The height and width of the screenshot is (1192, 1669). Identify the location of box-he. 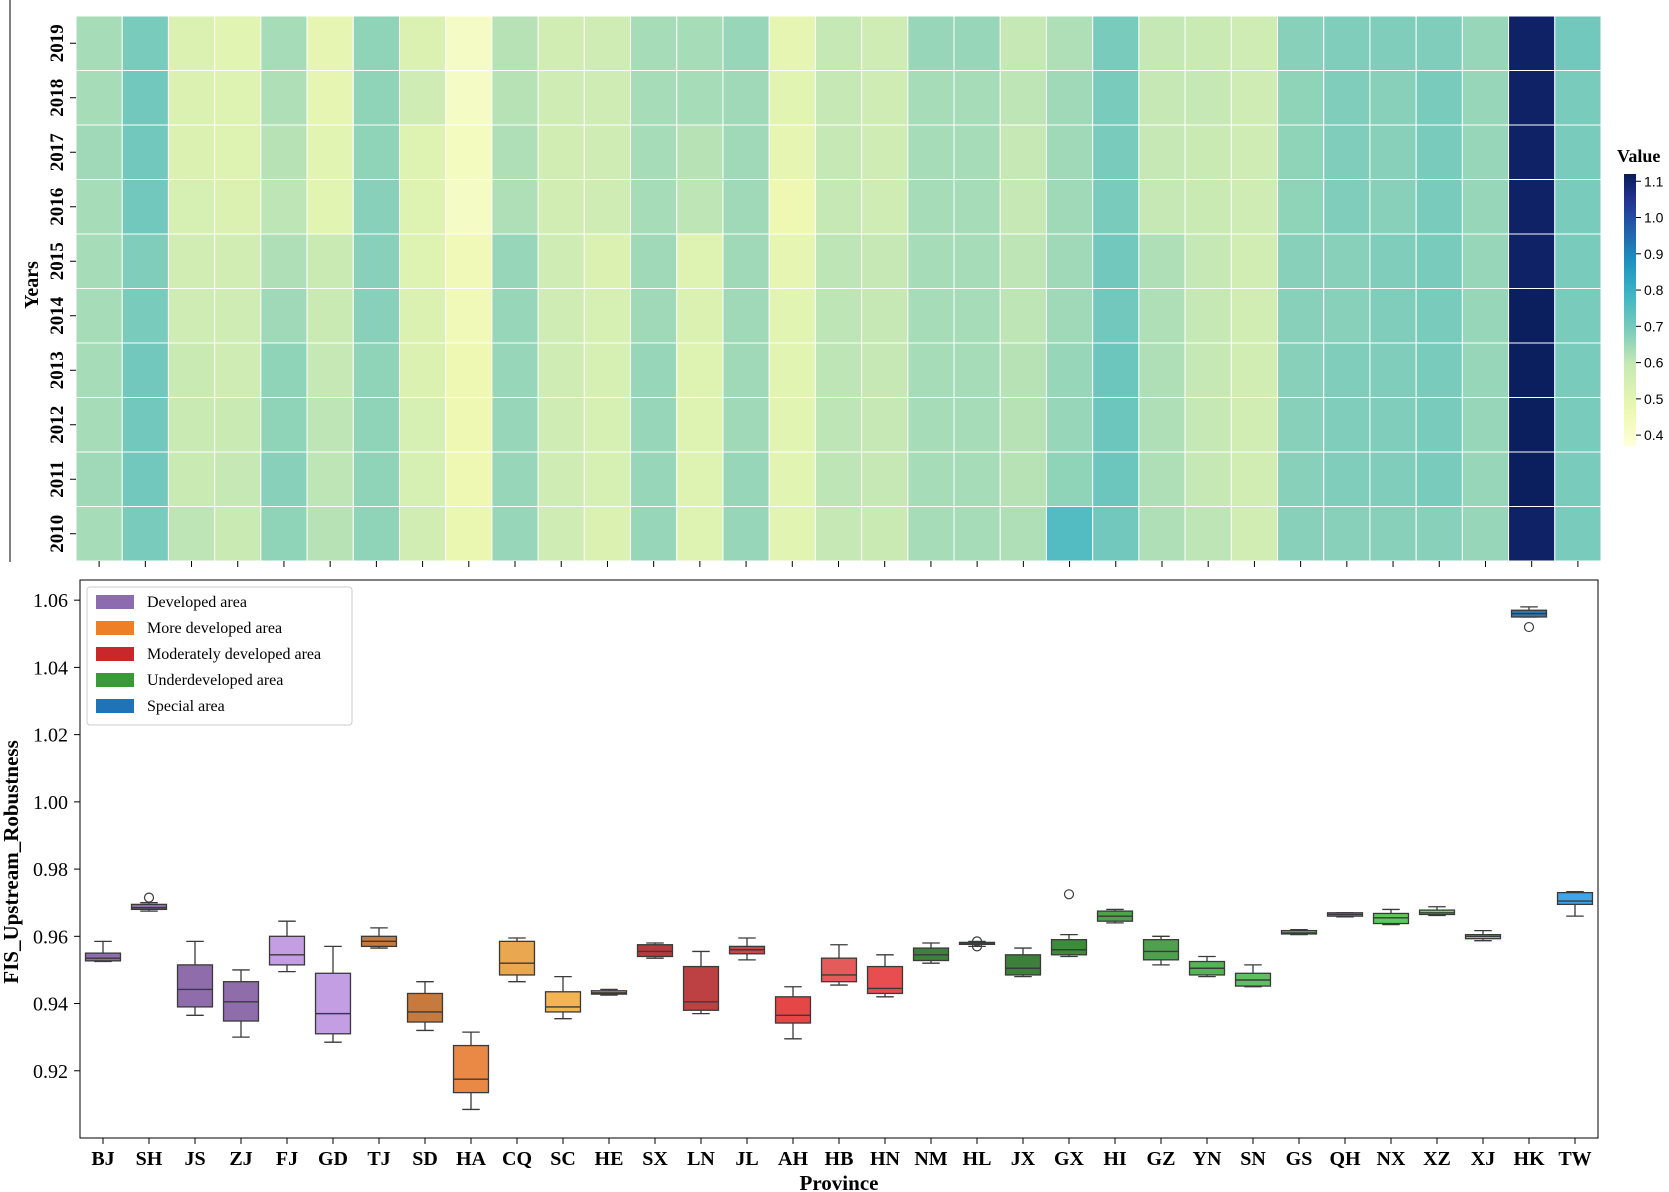
(609, 992).